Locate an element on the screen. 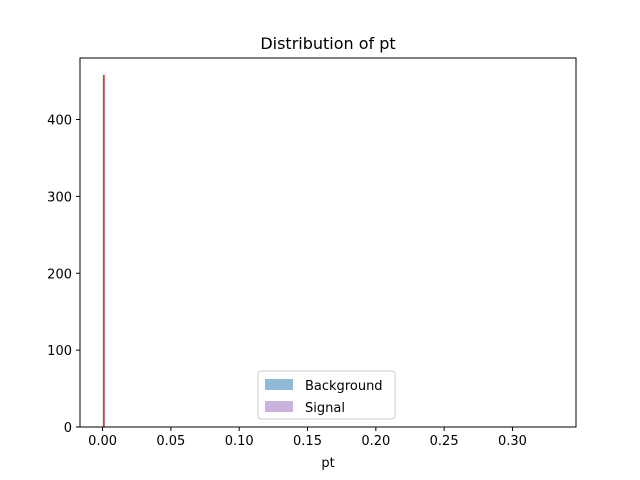  legend-swatch-signal is located at coordinates (279, 406).